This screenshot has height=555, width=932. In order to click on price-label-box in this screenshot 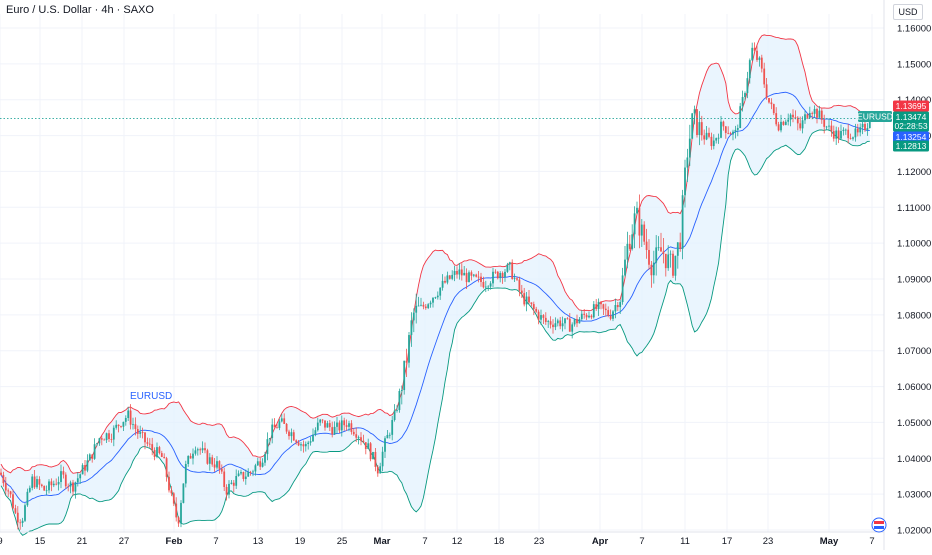, I will do `click(911, 117)`.